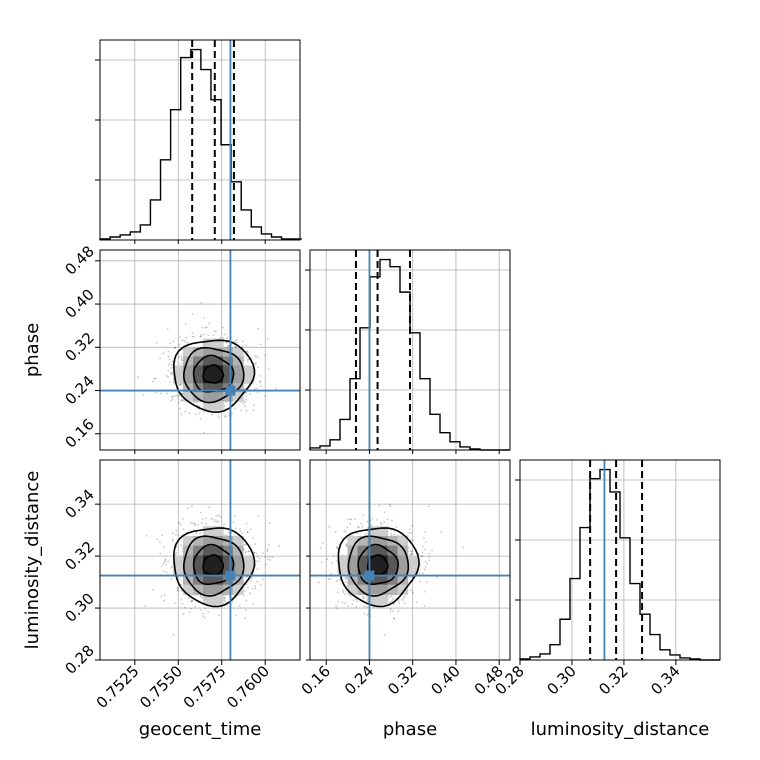 The width and height of the screenshot is (760, 760). What do you see at coordinates (230, 390) in the screenshot?
I see `truth-marker` at bounding box center [230, 390].